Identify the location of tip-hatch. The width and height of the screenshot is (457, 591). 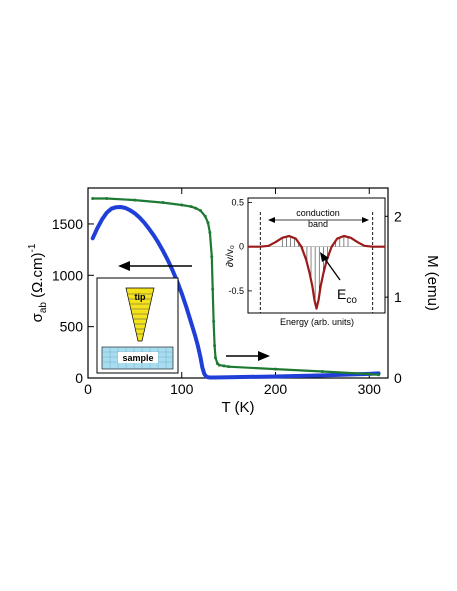
(140, 314).